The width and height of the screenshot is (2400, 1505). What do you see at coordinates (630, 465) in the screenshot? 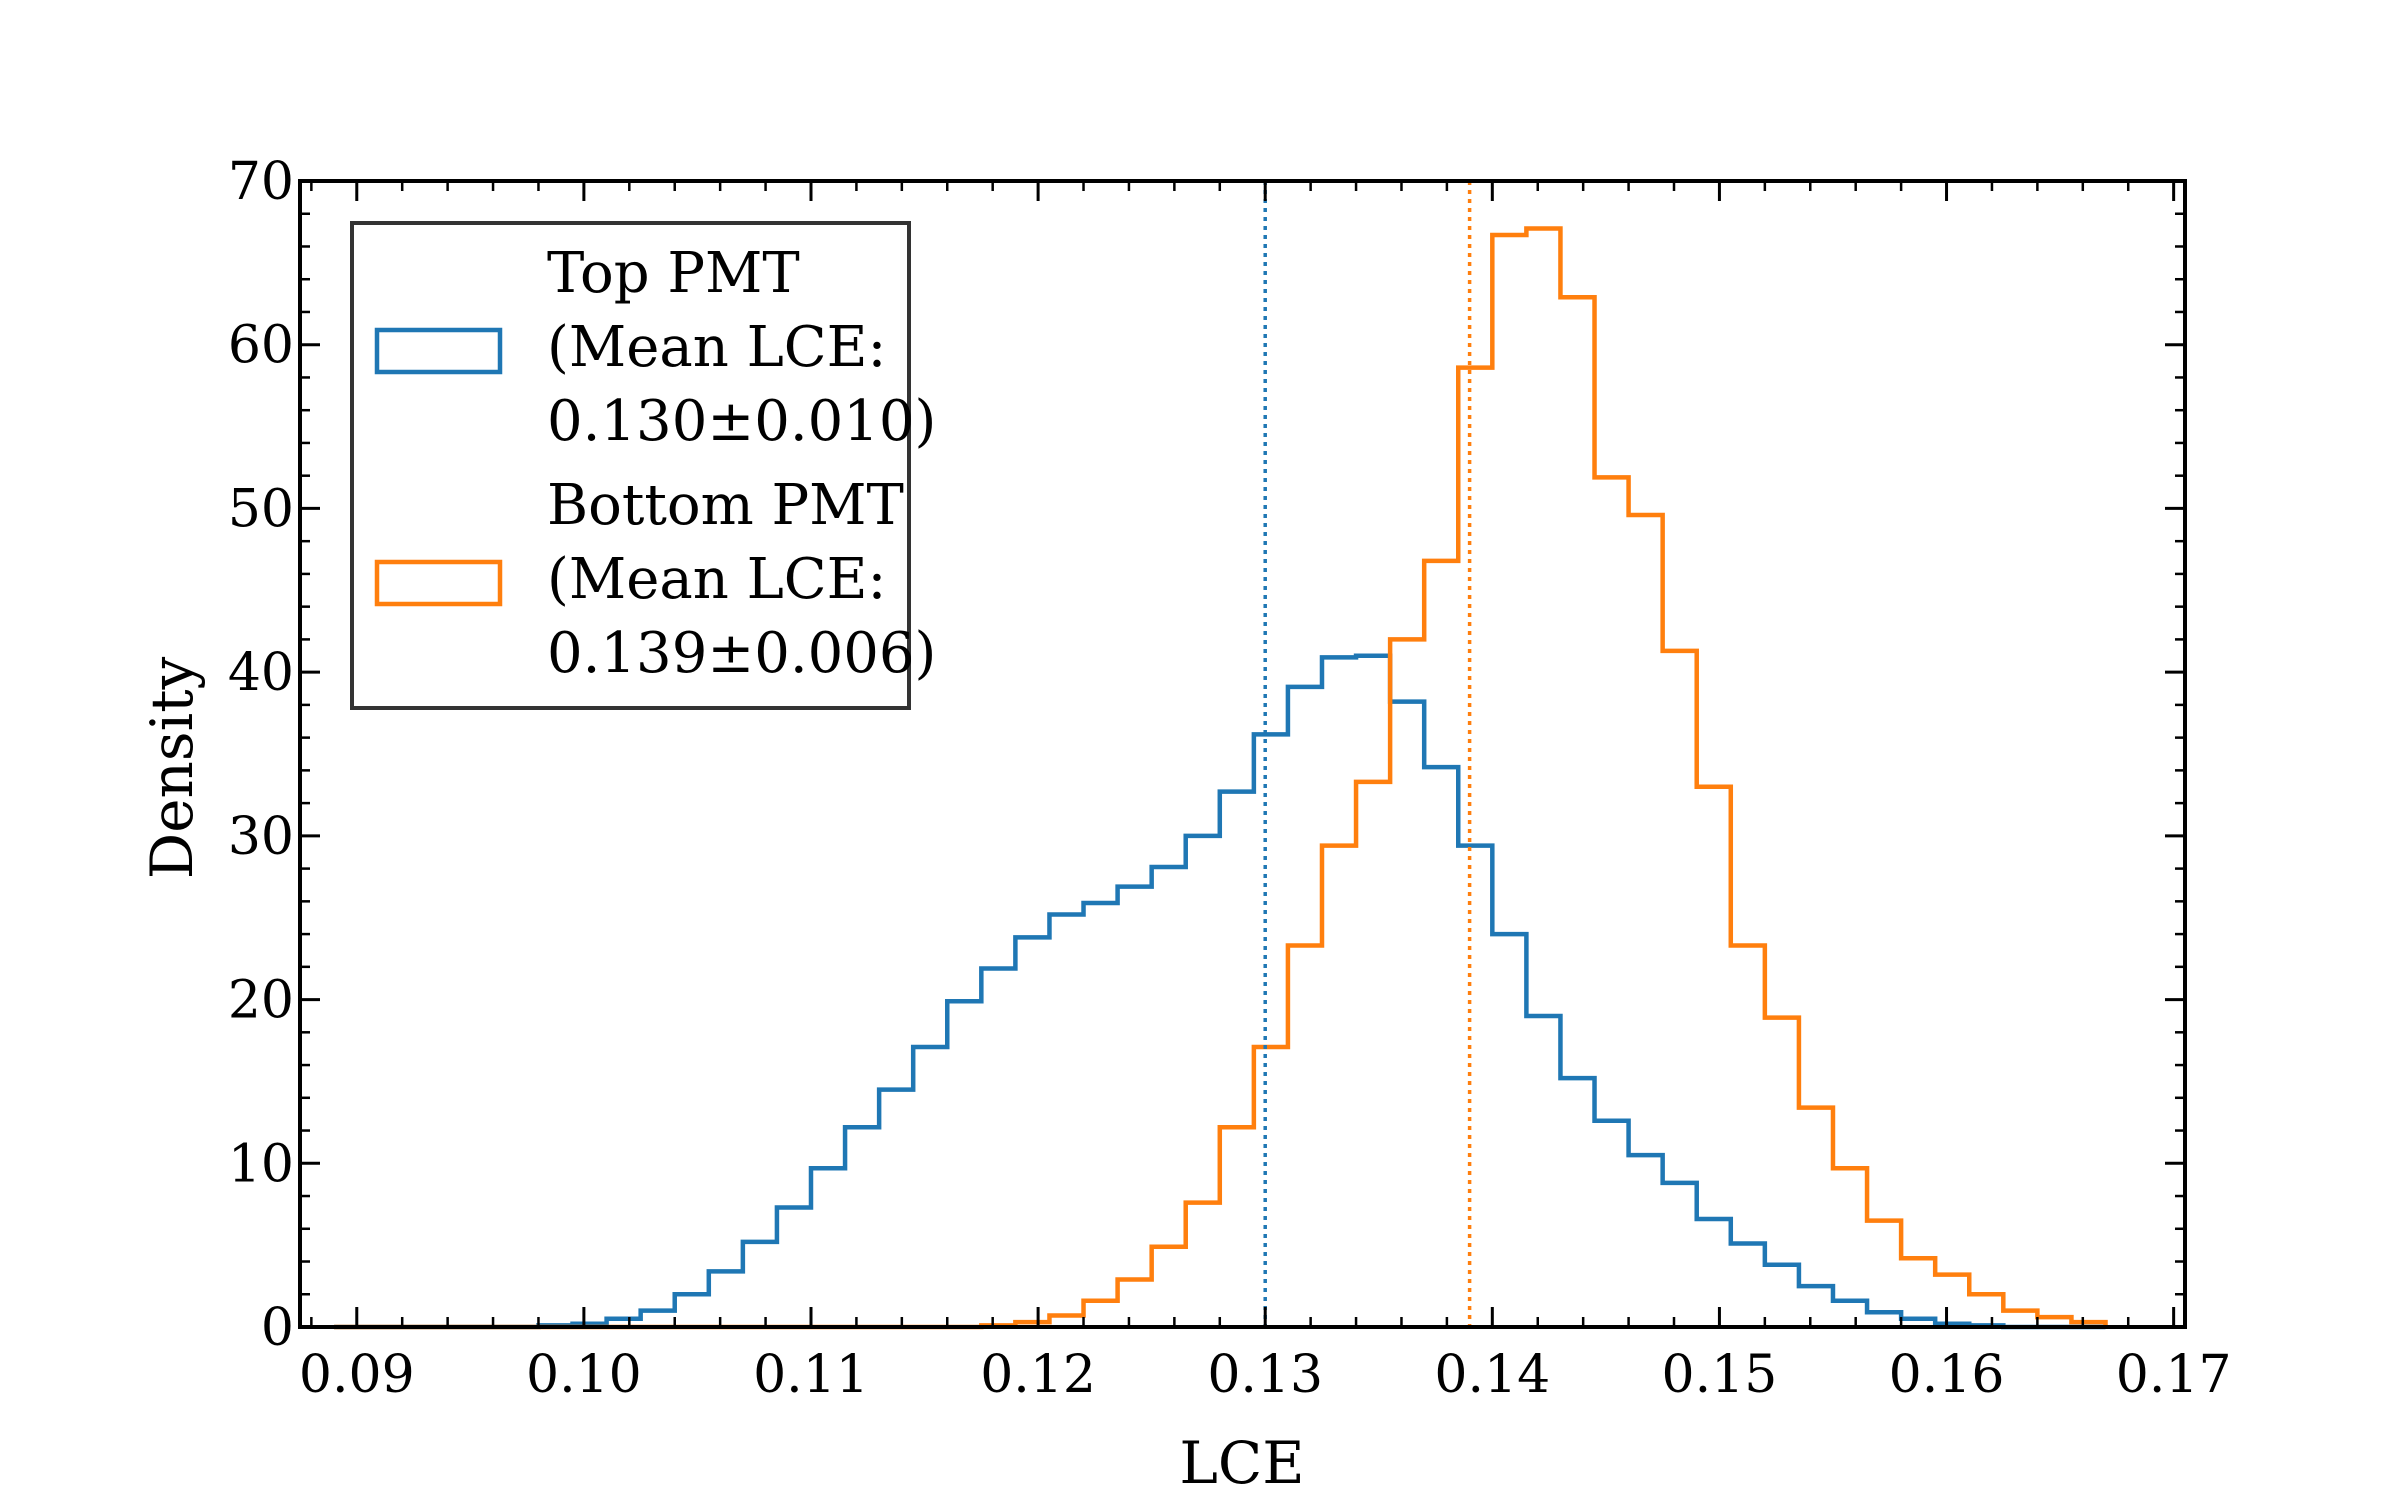
I see `legend-box` at bounding box center [630, 465].